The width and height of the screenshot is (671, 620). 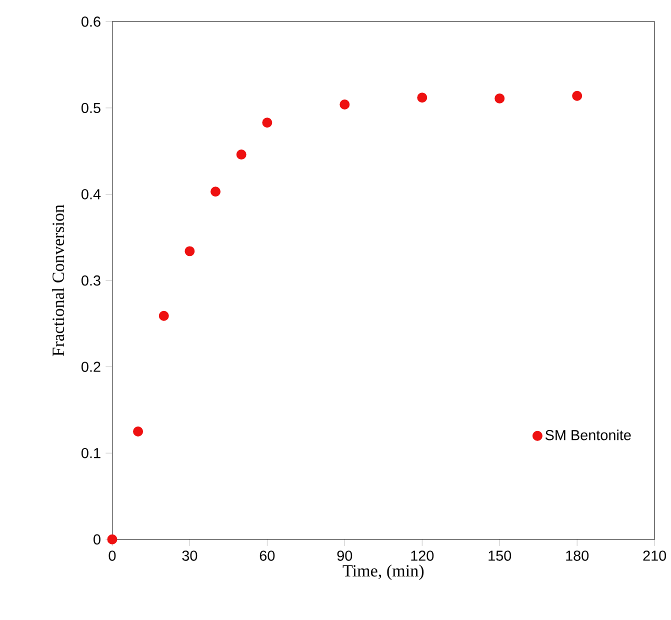 I want to click on x-axis-title: Time, (min), so click(x=383, y=572).